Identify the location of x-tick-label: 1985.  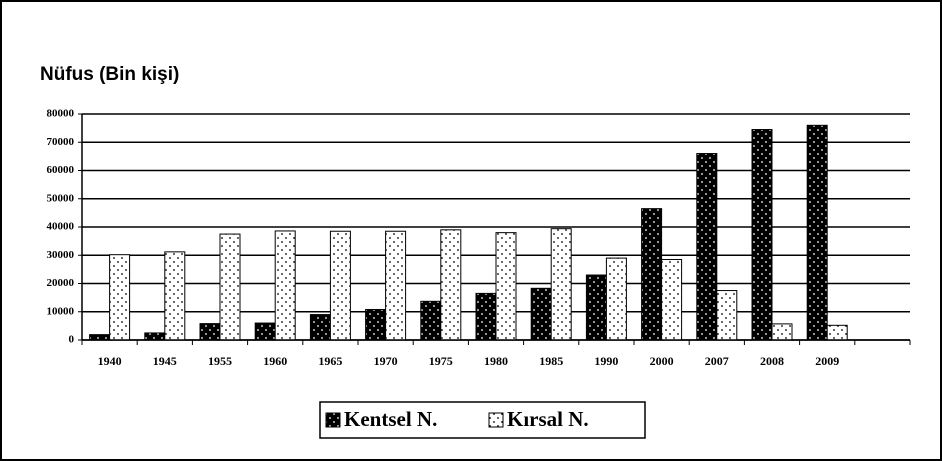
(551, 361).